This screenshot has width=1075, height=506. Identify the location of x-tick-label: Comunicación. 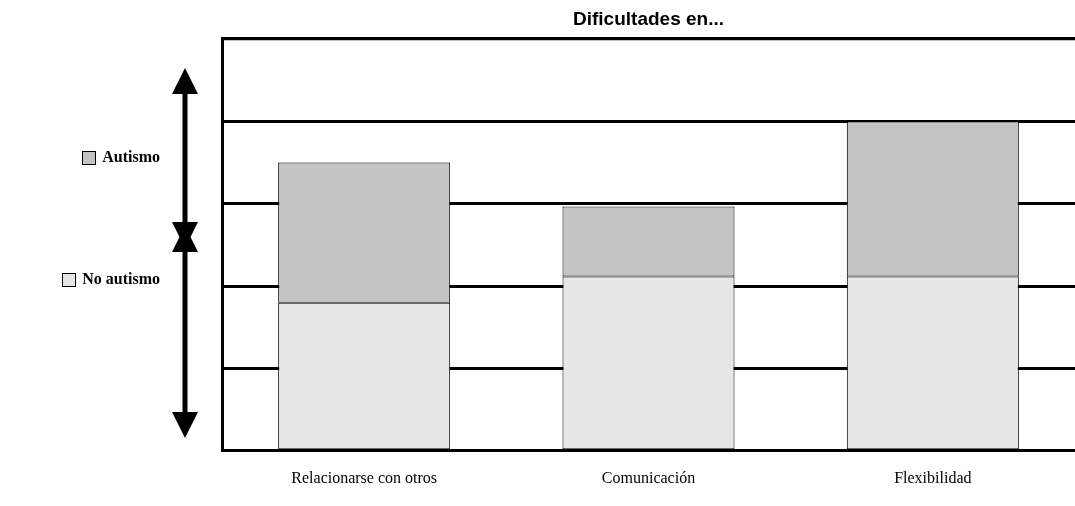
(648, 477).